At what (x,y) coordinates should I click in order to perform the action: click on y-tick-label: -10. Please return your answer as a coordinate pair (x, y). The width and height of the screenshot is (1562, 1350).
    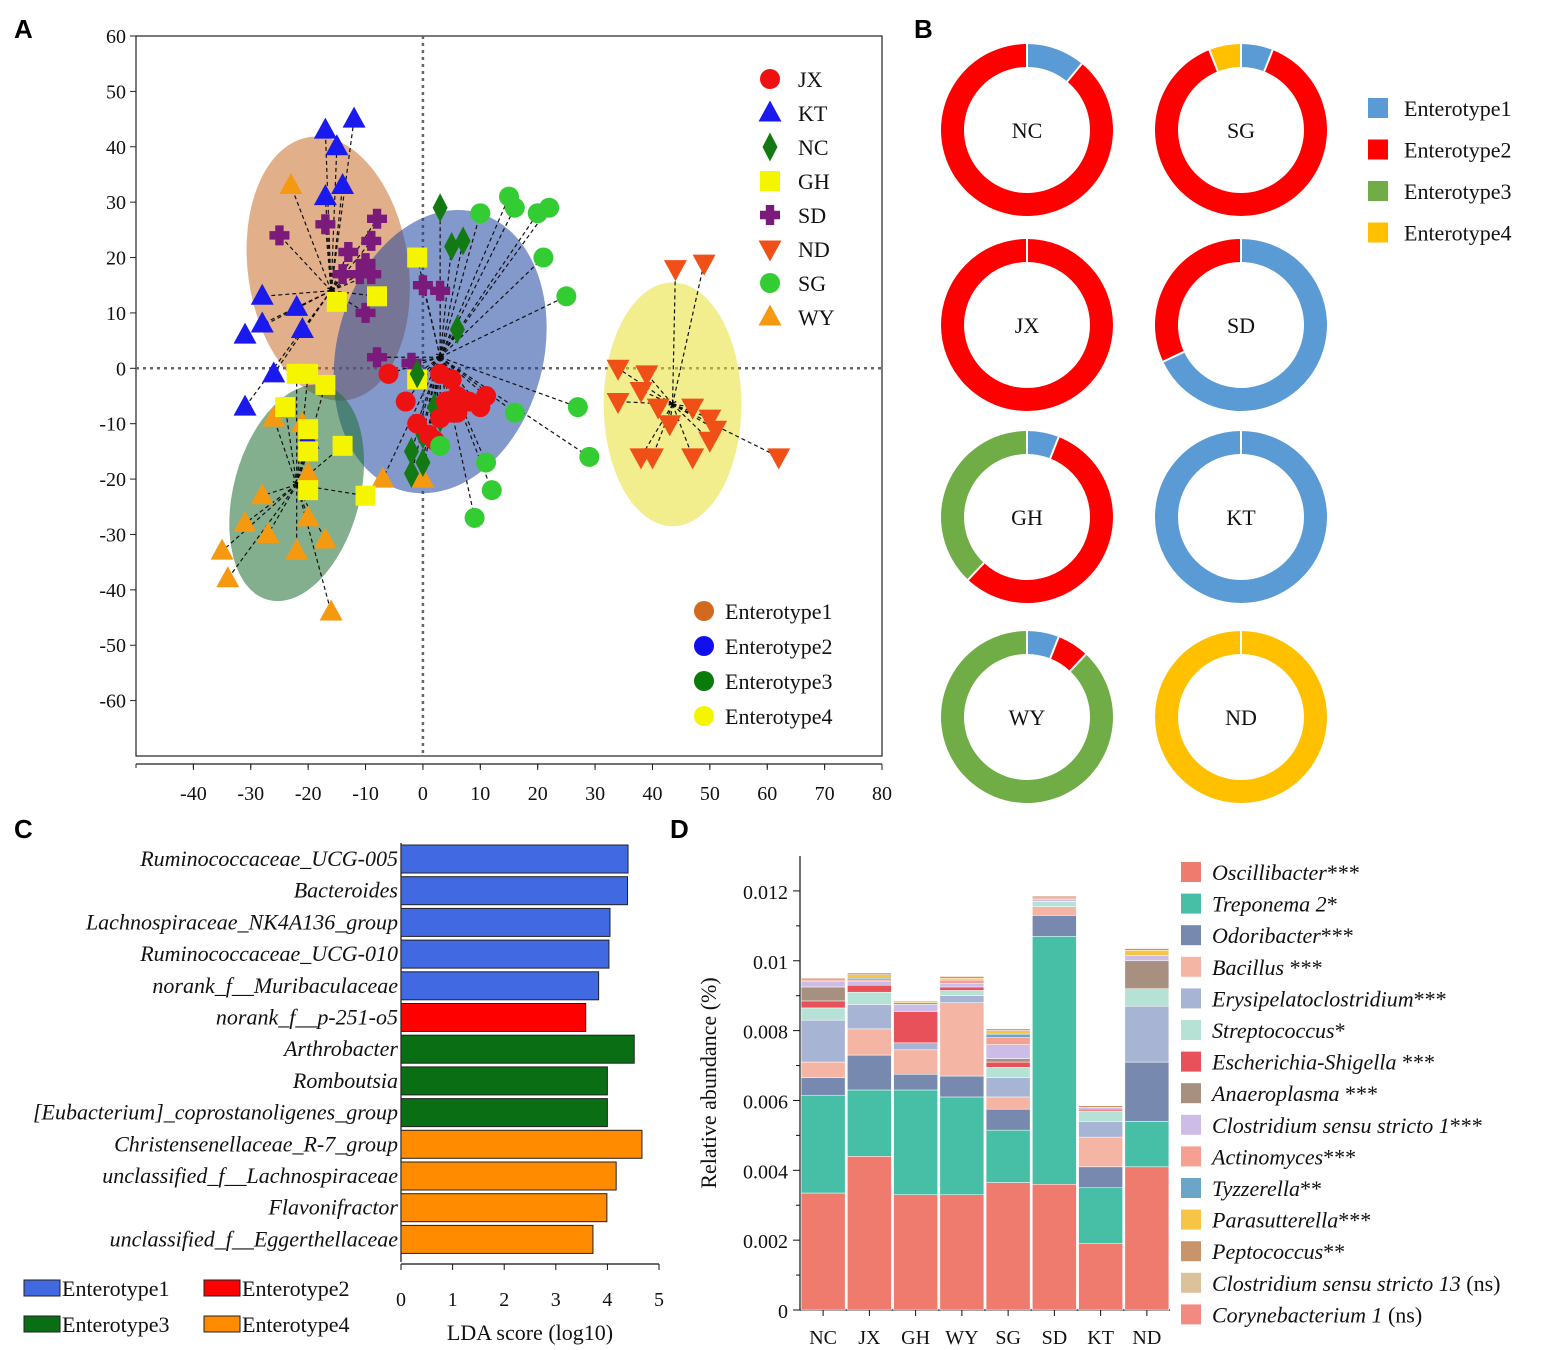
    Looking at the image, I should click on (112, 425).